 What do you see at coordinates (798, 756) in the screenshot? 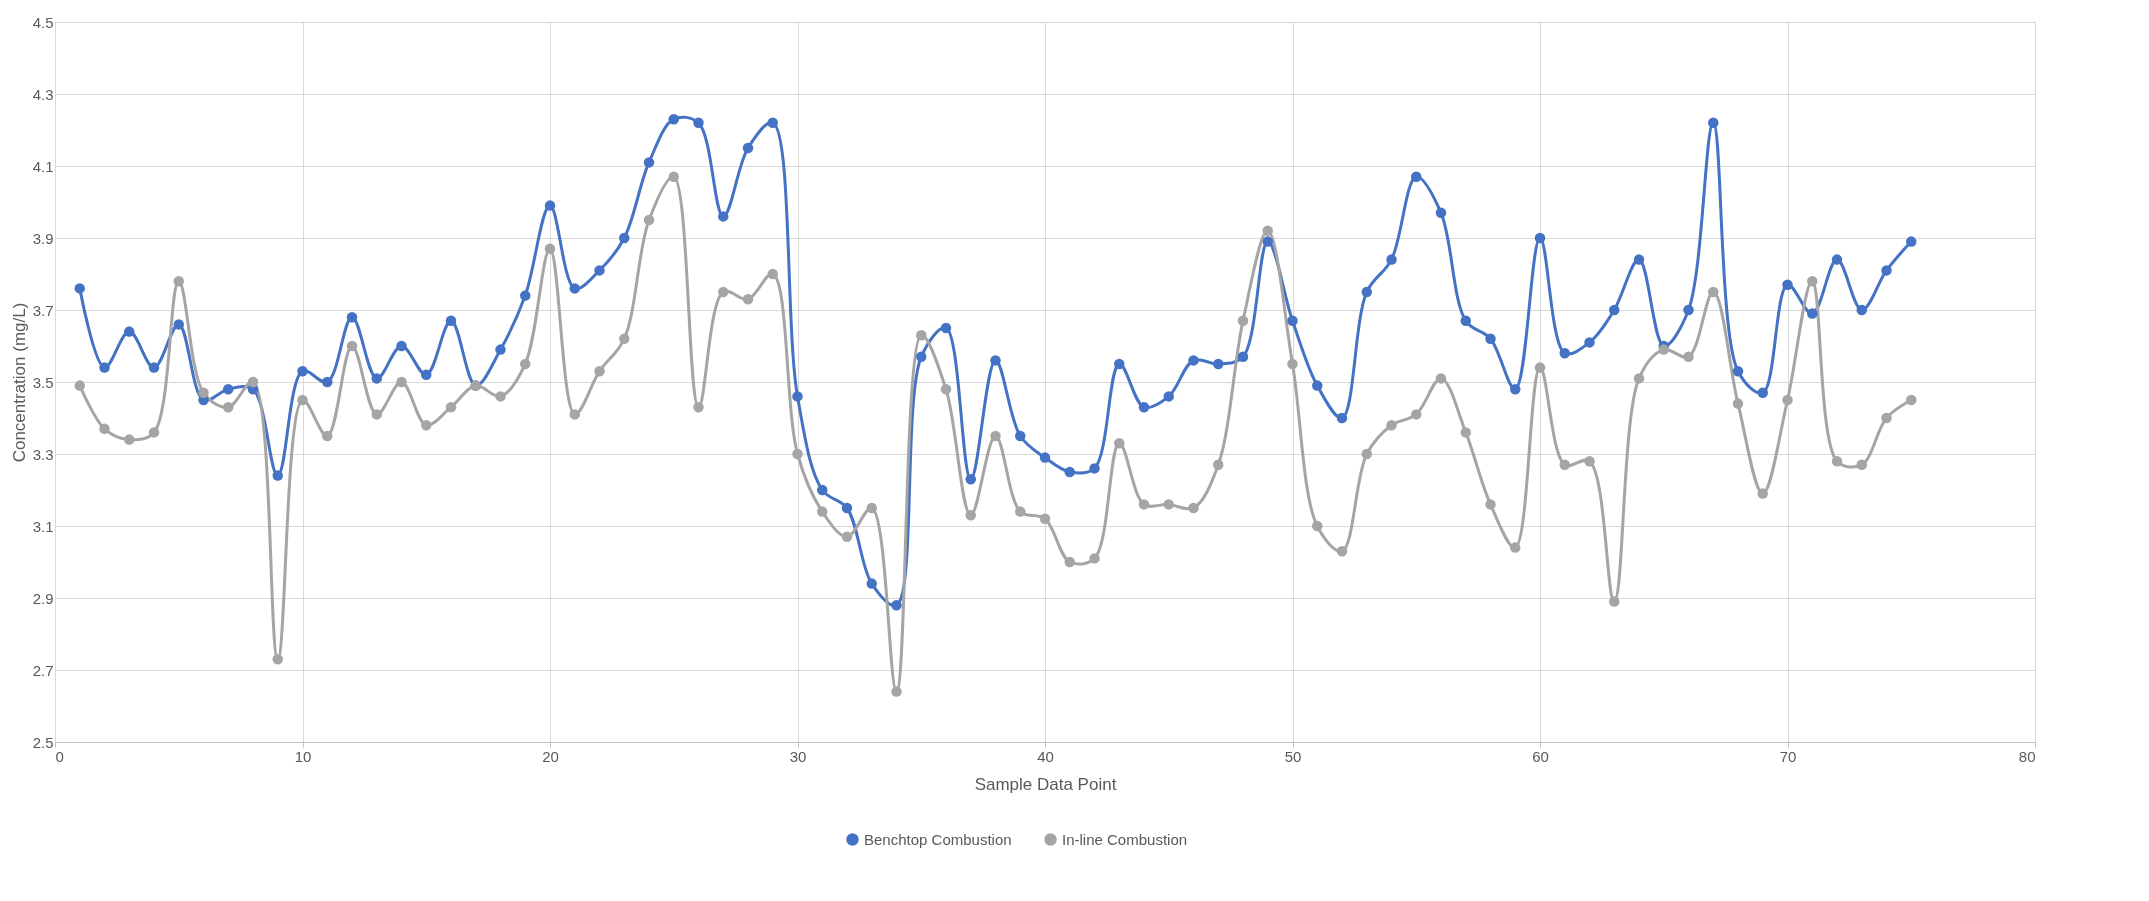
I see `x-tick-label: 30` at bounding box center [798, 756].